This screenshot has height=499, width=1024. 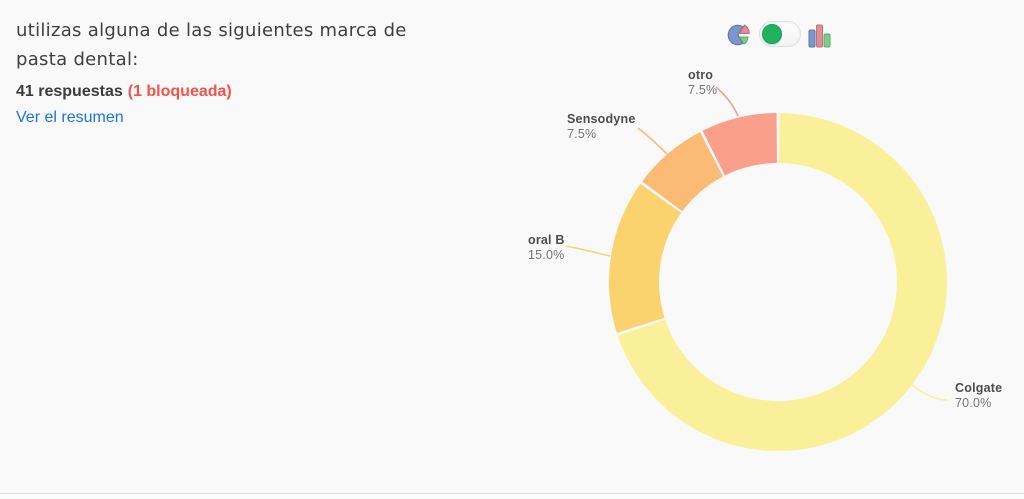 I want to click on pie-icon-pink-slice, so click(x=744, y=28).